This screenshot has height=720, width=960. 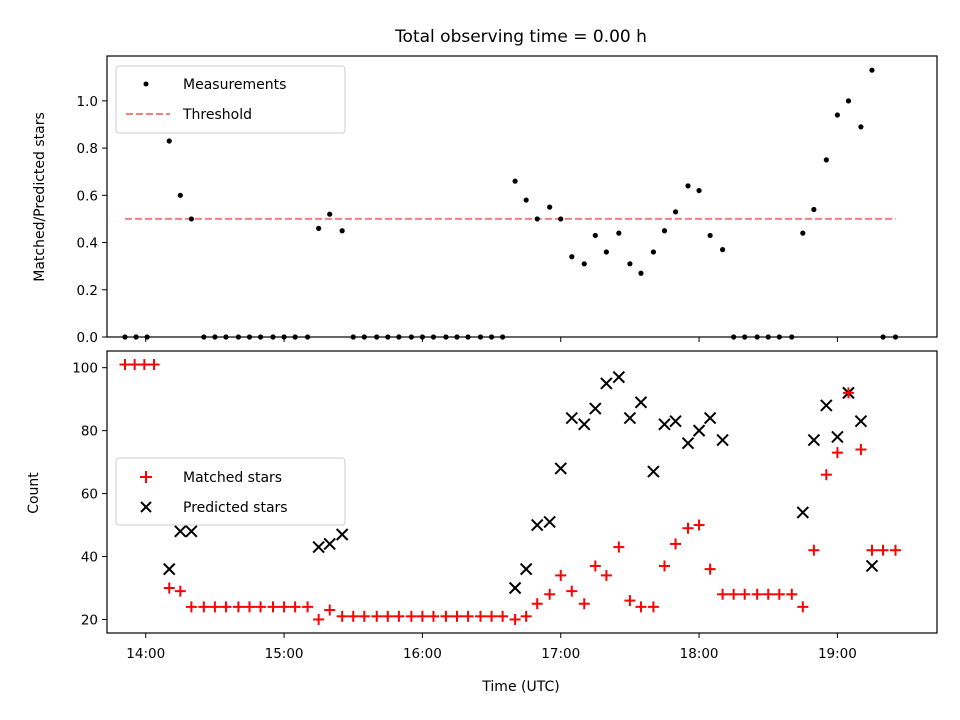 I want to click on y-tick-label: 20, so click(x=89, y=620).